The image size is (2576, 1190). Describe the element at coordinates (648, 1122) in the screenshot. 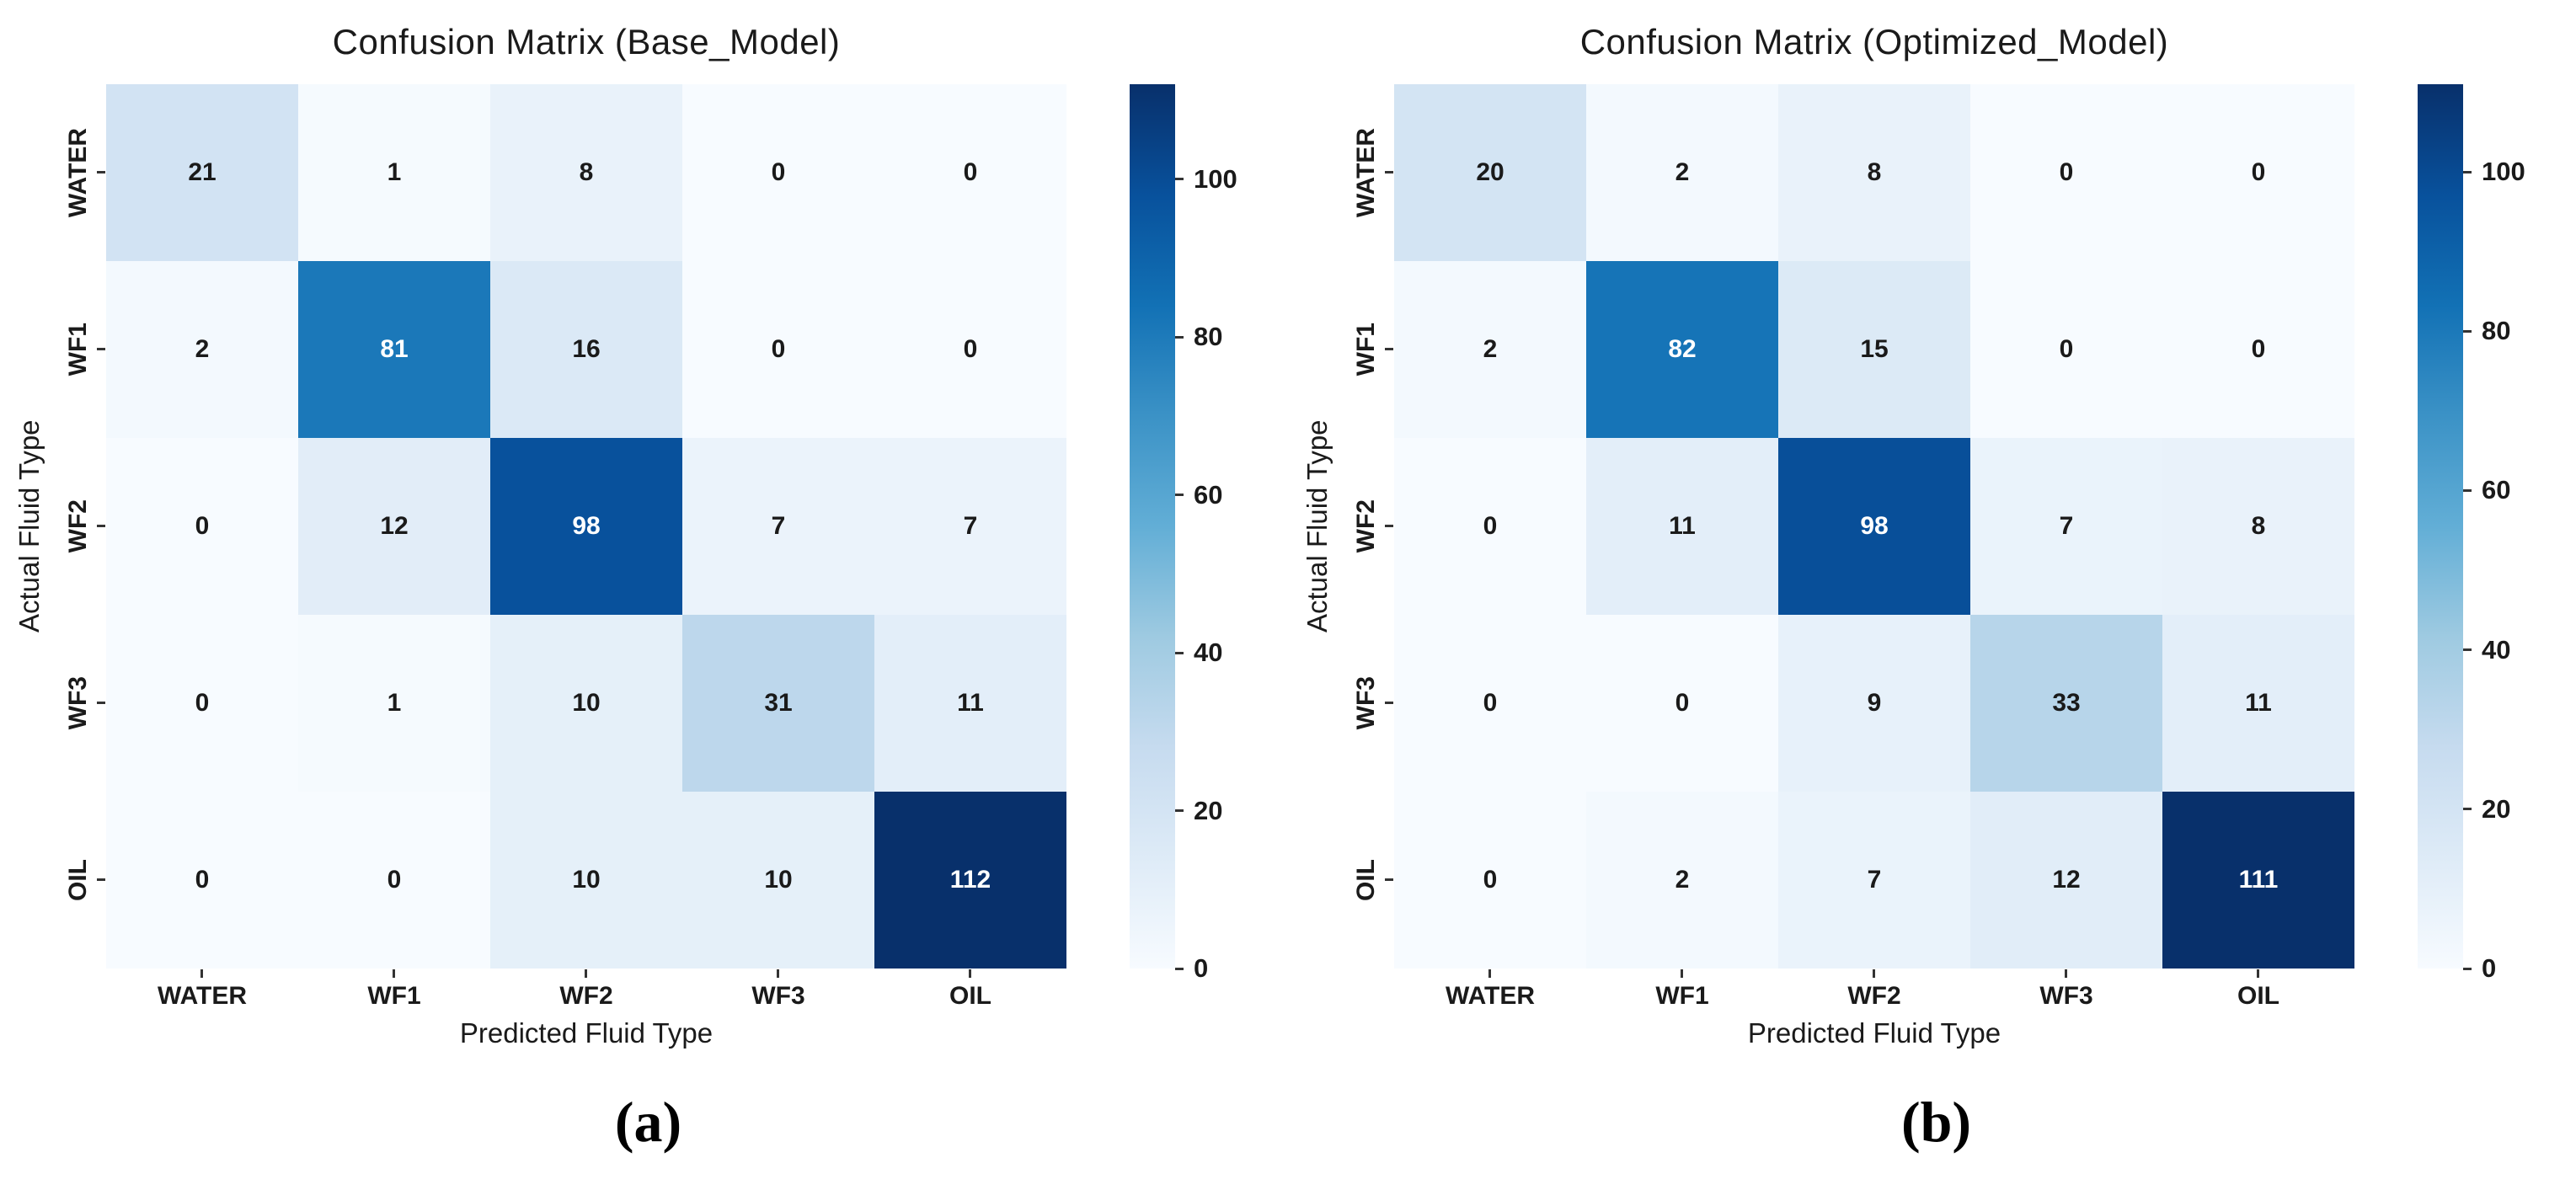

I see `subfigure-caption-a: (a)` at that location.